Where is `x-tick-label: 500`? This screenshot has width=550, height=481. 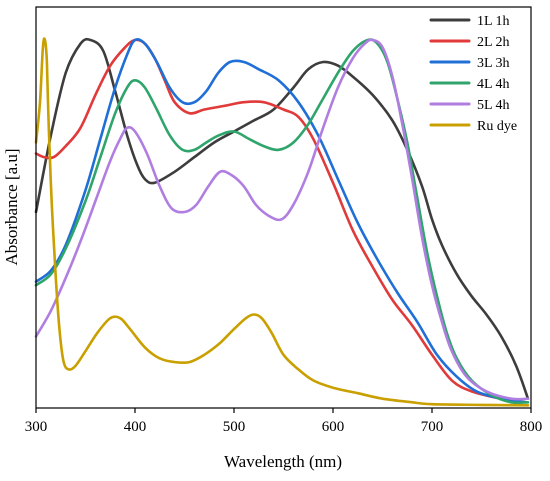 x-tick-label: 500 is located at coordinates (234, 427).